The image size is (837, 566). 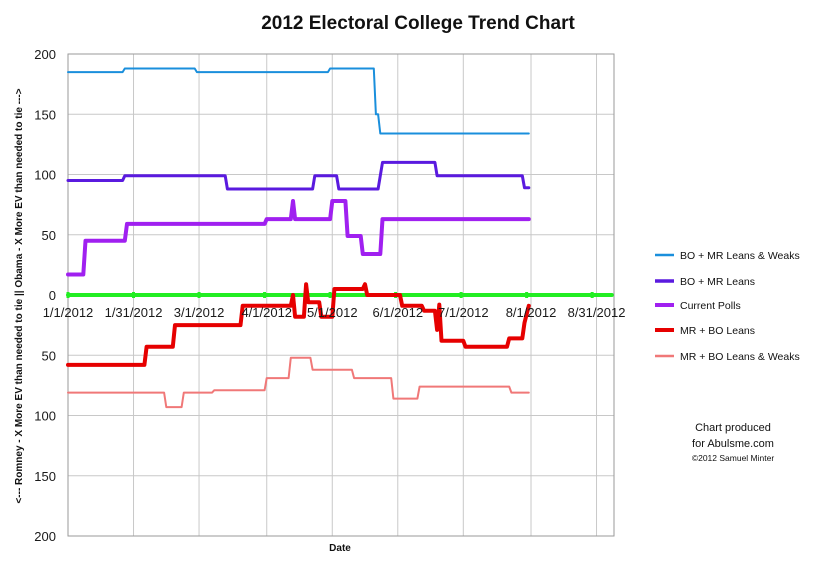 What do you see at coordinates (298, 101) in the screenshot?
I see `series-line-bo-mr-leans-weaks` at bounding box center [298, 101].